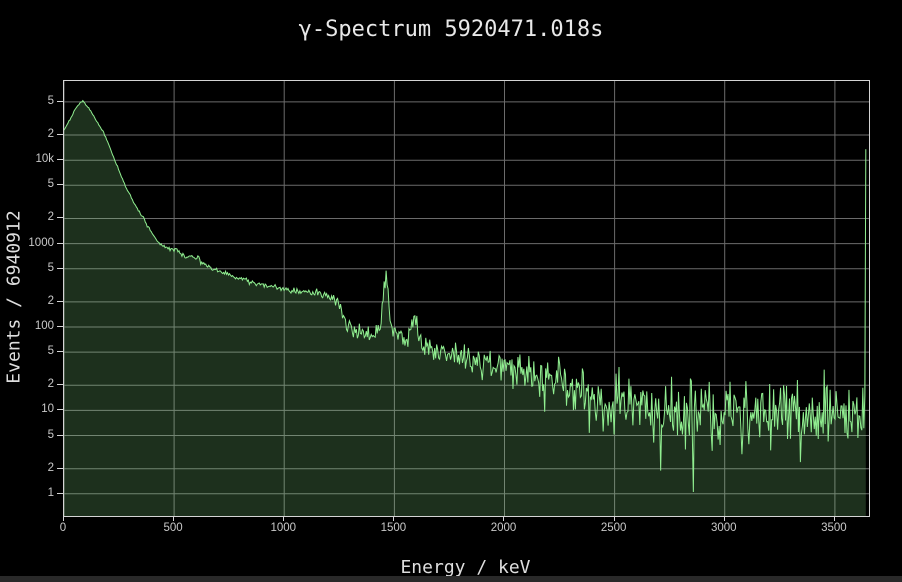  What do you see at coordinates (47, 409) in the screenshot?
I see `y-tick-label: 10` at bounding box center [47, 409].